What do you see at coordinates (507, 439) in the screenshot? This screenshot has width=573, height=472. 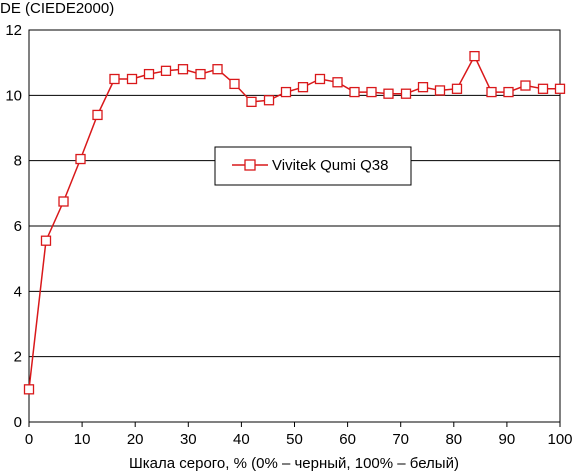 I see `x-tick-label-90: 90` at bounding box center [507, 439].